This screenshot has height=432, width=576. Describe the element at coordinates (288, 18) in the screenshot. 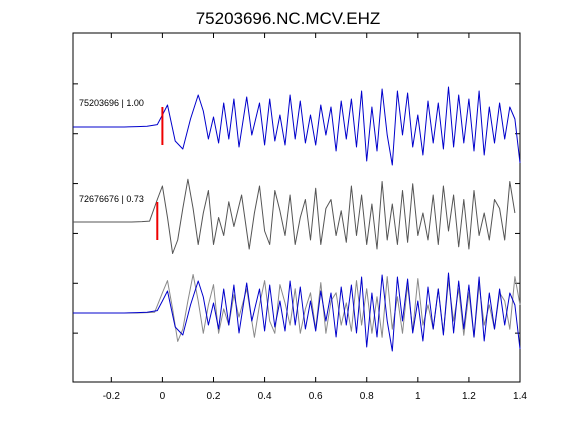

I see `chart-title: 75203696.NC.MCV.EHZ` at that location.